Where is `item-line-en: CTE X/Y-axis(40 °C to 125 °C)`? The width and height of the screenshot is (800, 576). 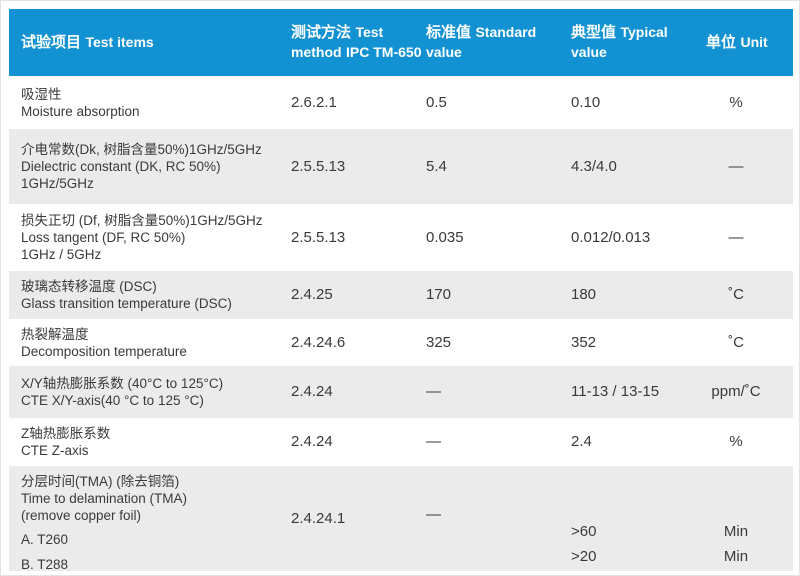 item-line-en: CTE X/Y-axis(40 °C to 125 °C) is located at coordinates (112, 400).